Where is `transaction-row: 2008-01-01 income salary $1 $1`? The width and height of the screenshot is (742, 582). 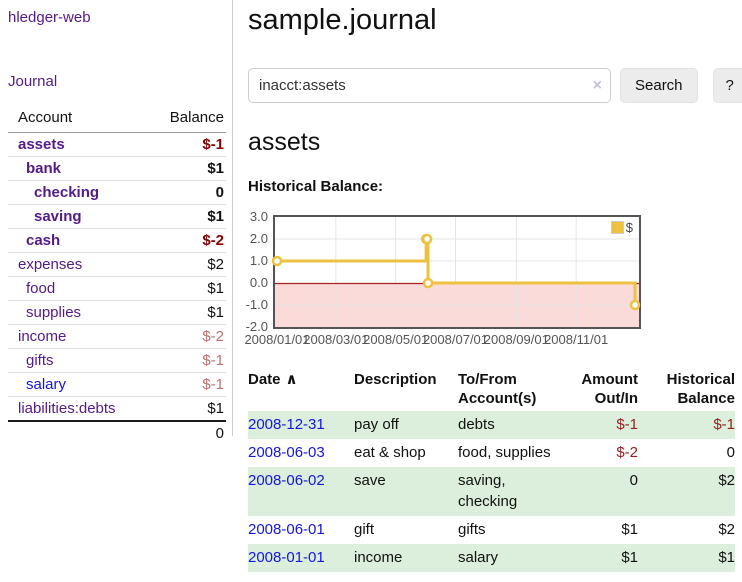 transaction-row: 2008-01-01 income salary $1 $1 is located at coordinates (491, 558).